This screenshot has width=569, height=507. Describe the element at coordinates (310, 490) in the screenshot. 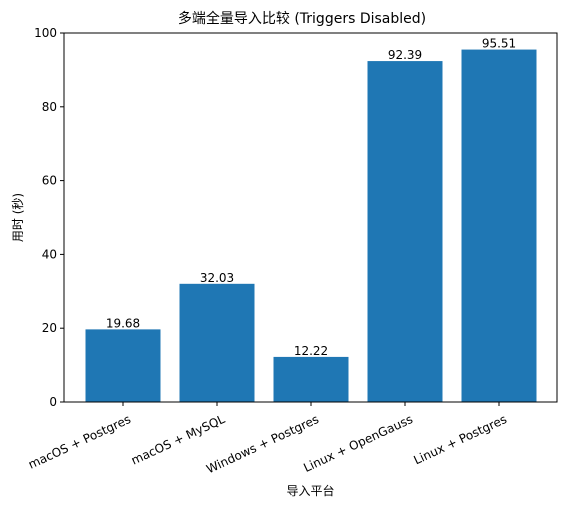

I see `x-axis-label: 导入平台` at that location.